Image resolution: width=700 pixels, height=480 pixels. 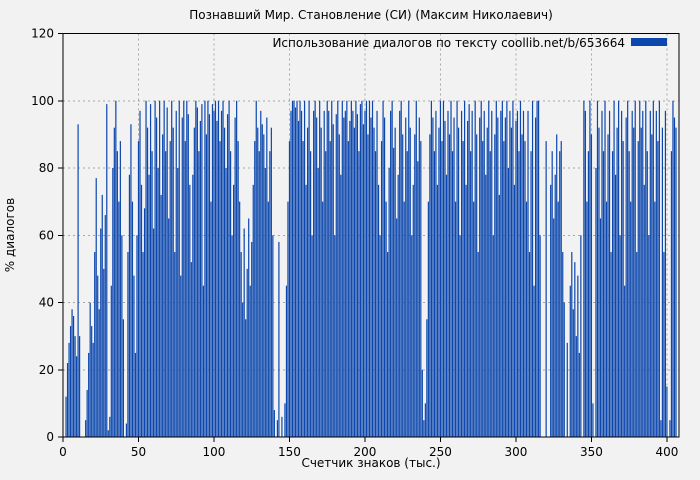 I want to click on x-tick-label: 200, so click(x=365, y=452).